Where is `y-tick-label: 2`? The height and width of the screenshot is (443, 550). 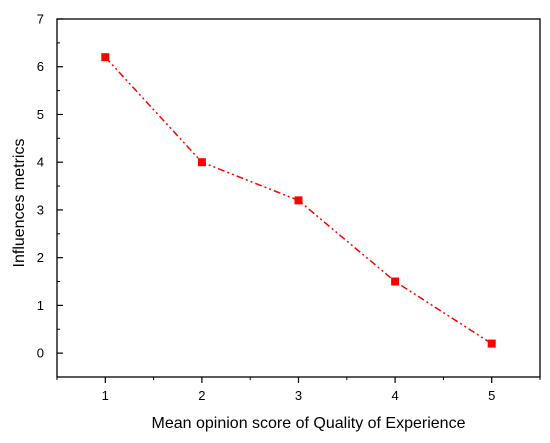 y-tick-label: 2 is located at coordinates (40, 257).